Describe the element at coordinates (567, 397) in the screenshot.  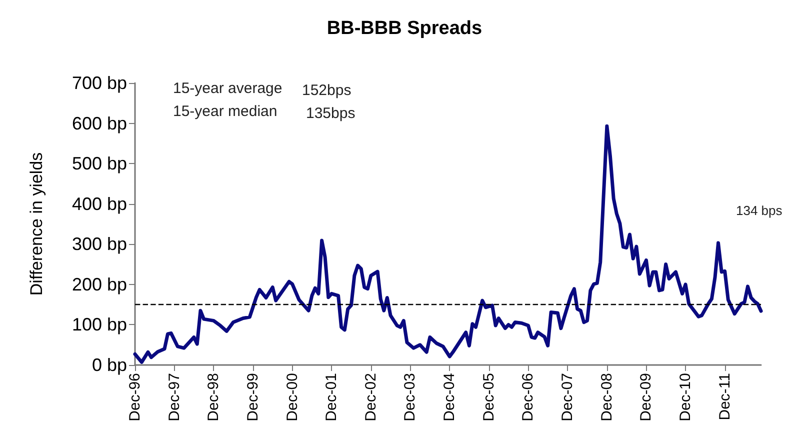
I see `x-tick-label: Dec-07` at that location.